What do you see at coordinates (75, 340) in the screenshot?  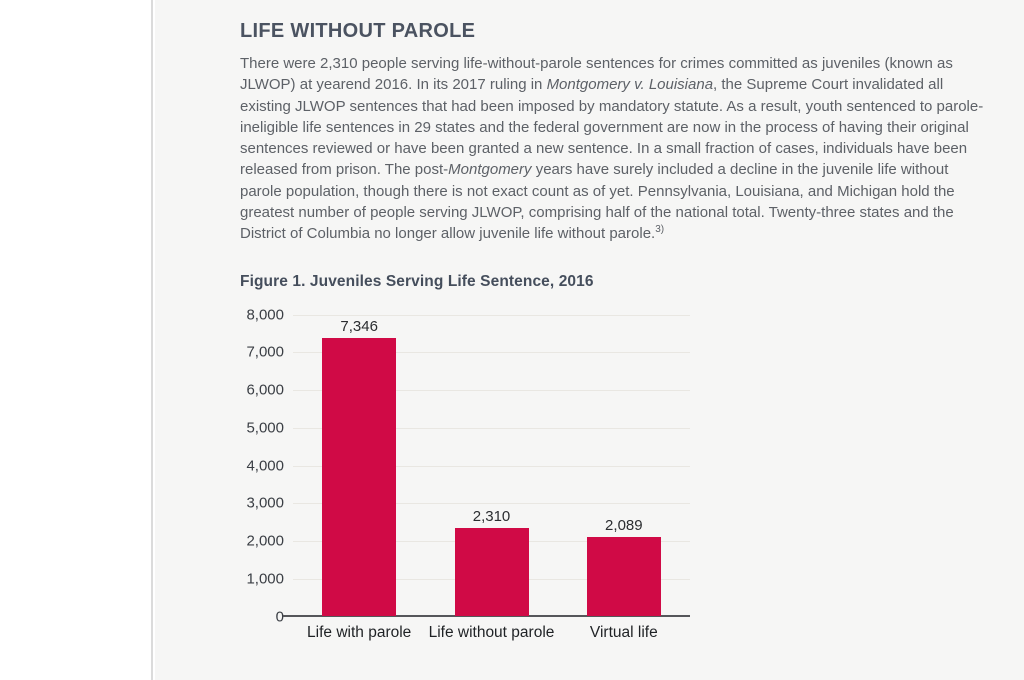 I see `left-margin` at bounding box center [75, 340].